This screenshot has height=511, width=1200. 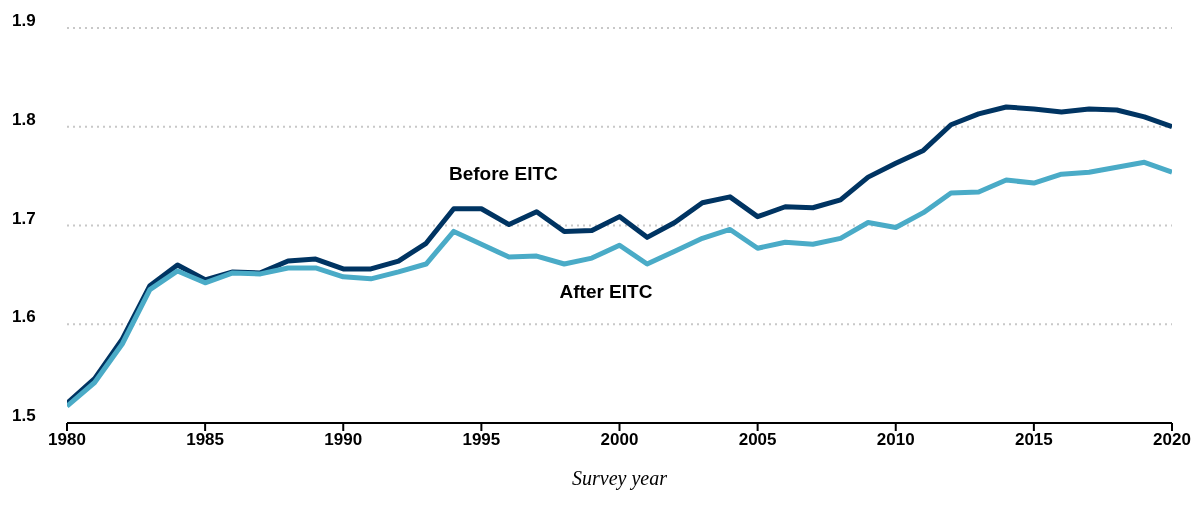 What do you see at coordinates (895, 440) in the screenshot?
I see `x-tick-label: 2010` at bounding box center [895, 440].